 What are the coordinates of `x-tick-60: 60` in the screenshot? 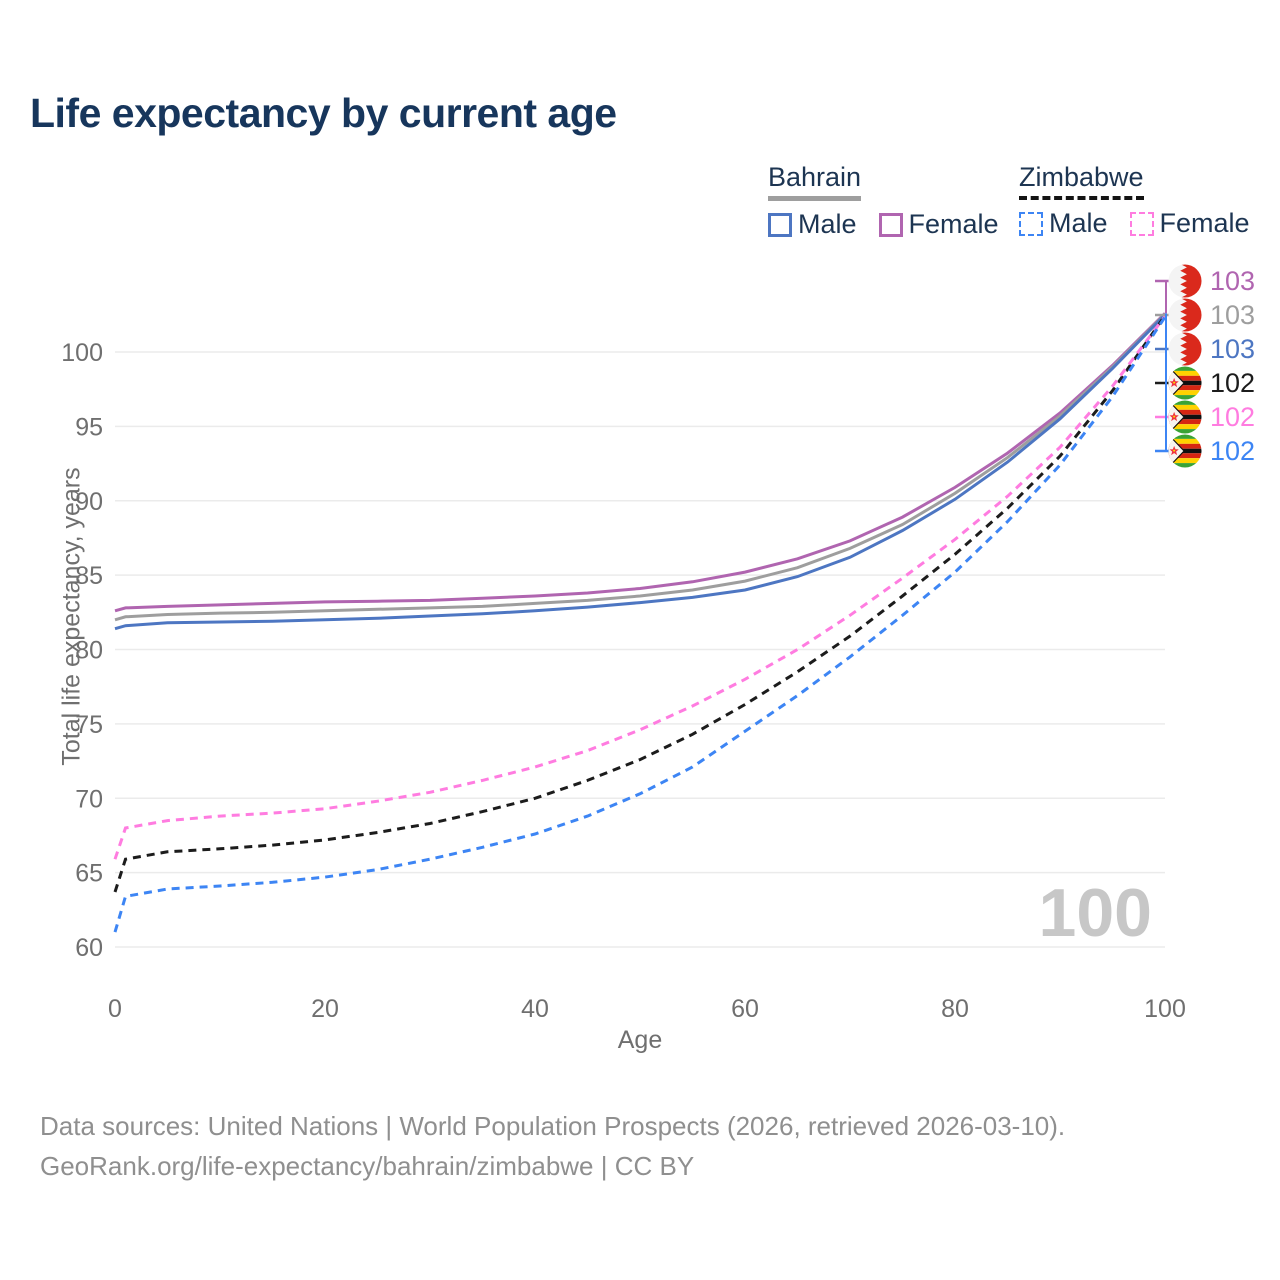 It's located at (745, 1009).